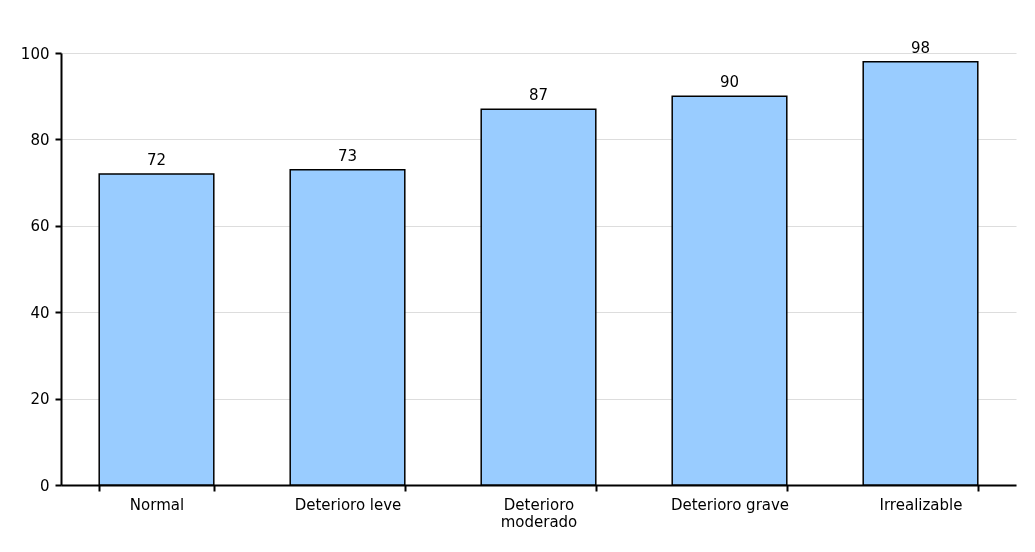 The height and width of the screenshot is (552, 1035). What do you see at coordinates (40, 139) in the screenshot?
I see `y-tick-label: 80` at bounding box center [40, 139].